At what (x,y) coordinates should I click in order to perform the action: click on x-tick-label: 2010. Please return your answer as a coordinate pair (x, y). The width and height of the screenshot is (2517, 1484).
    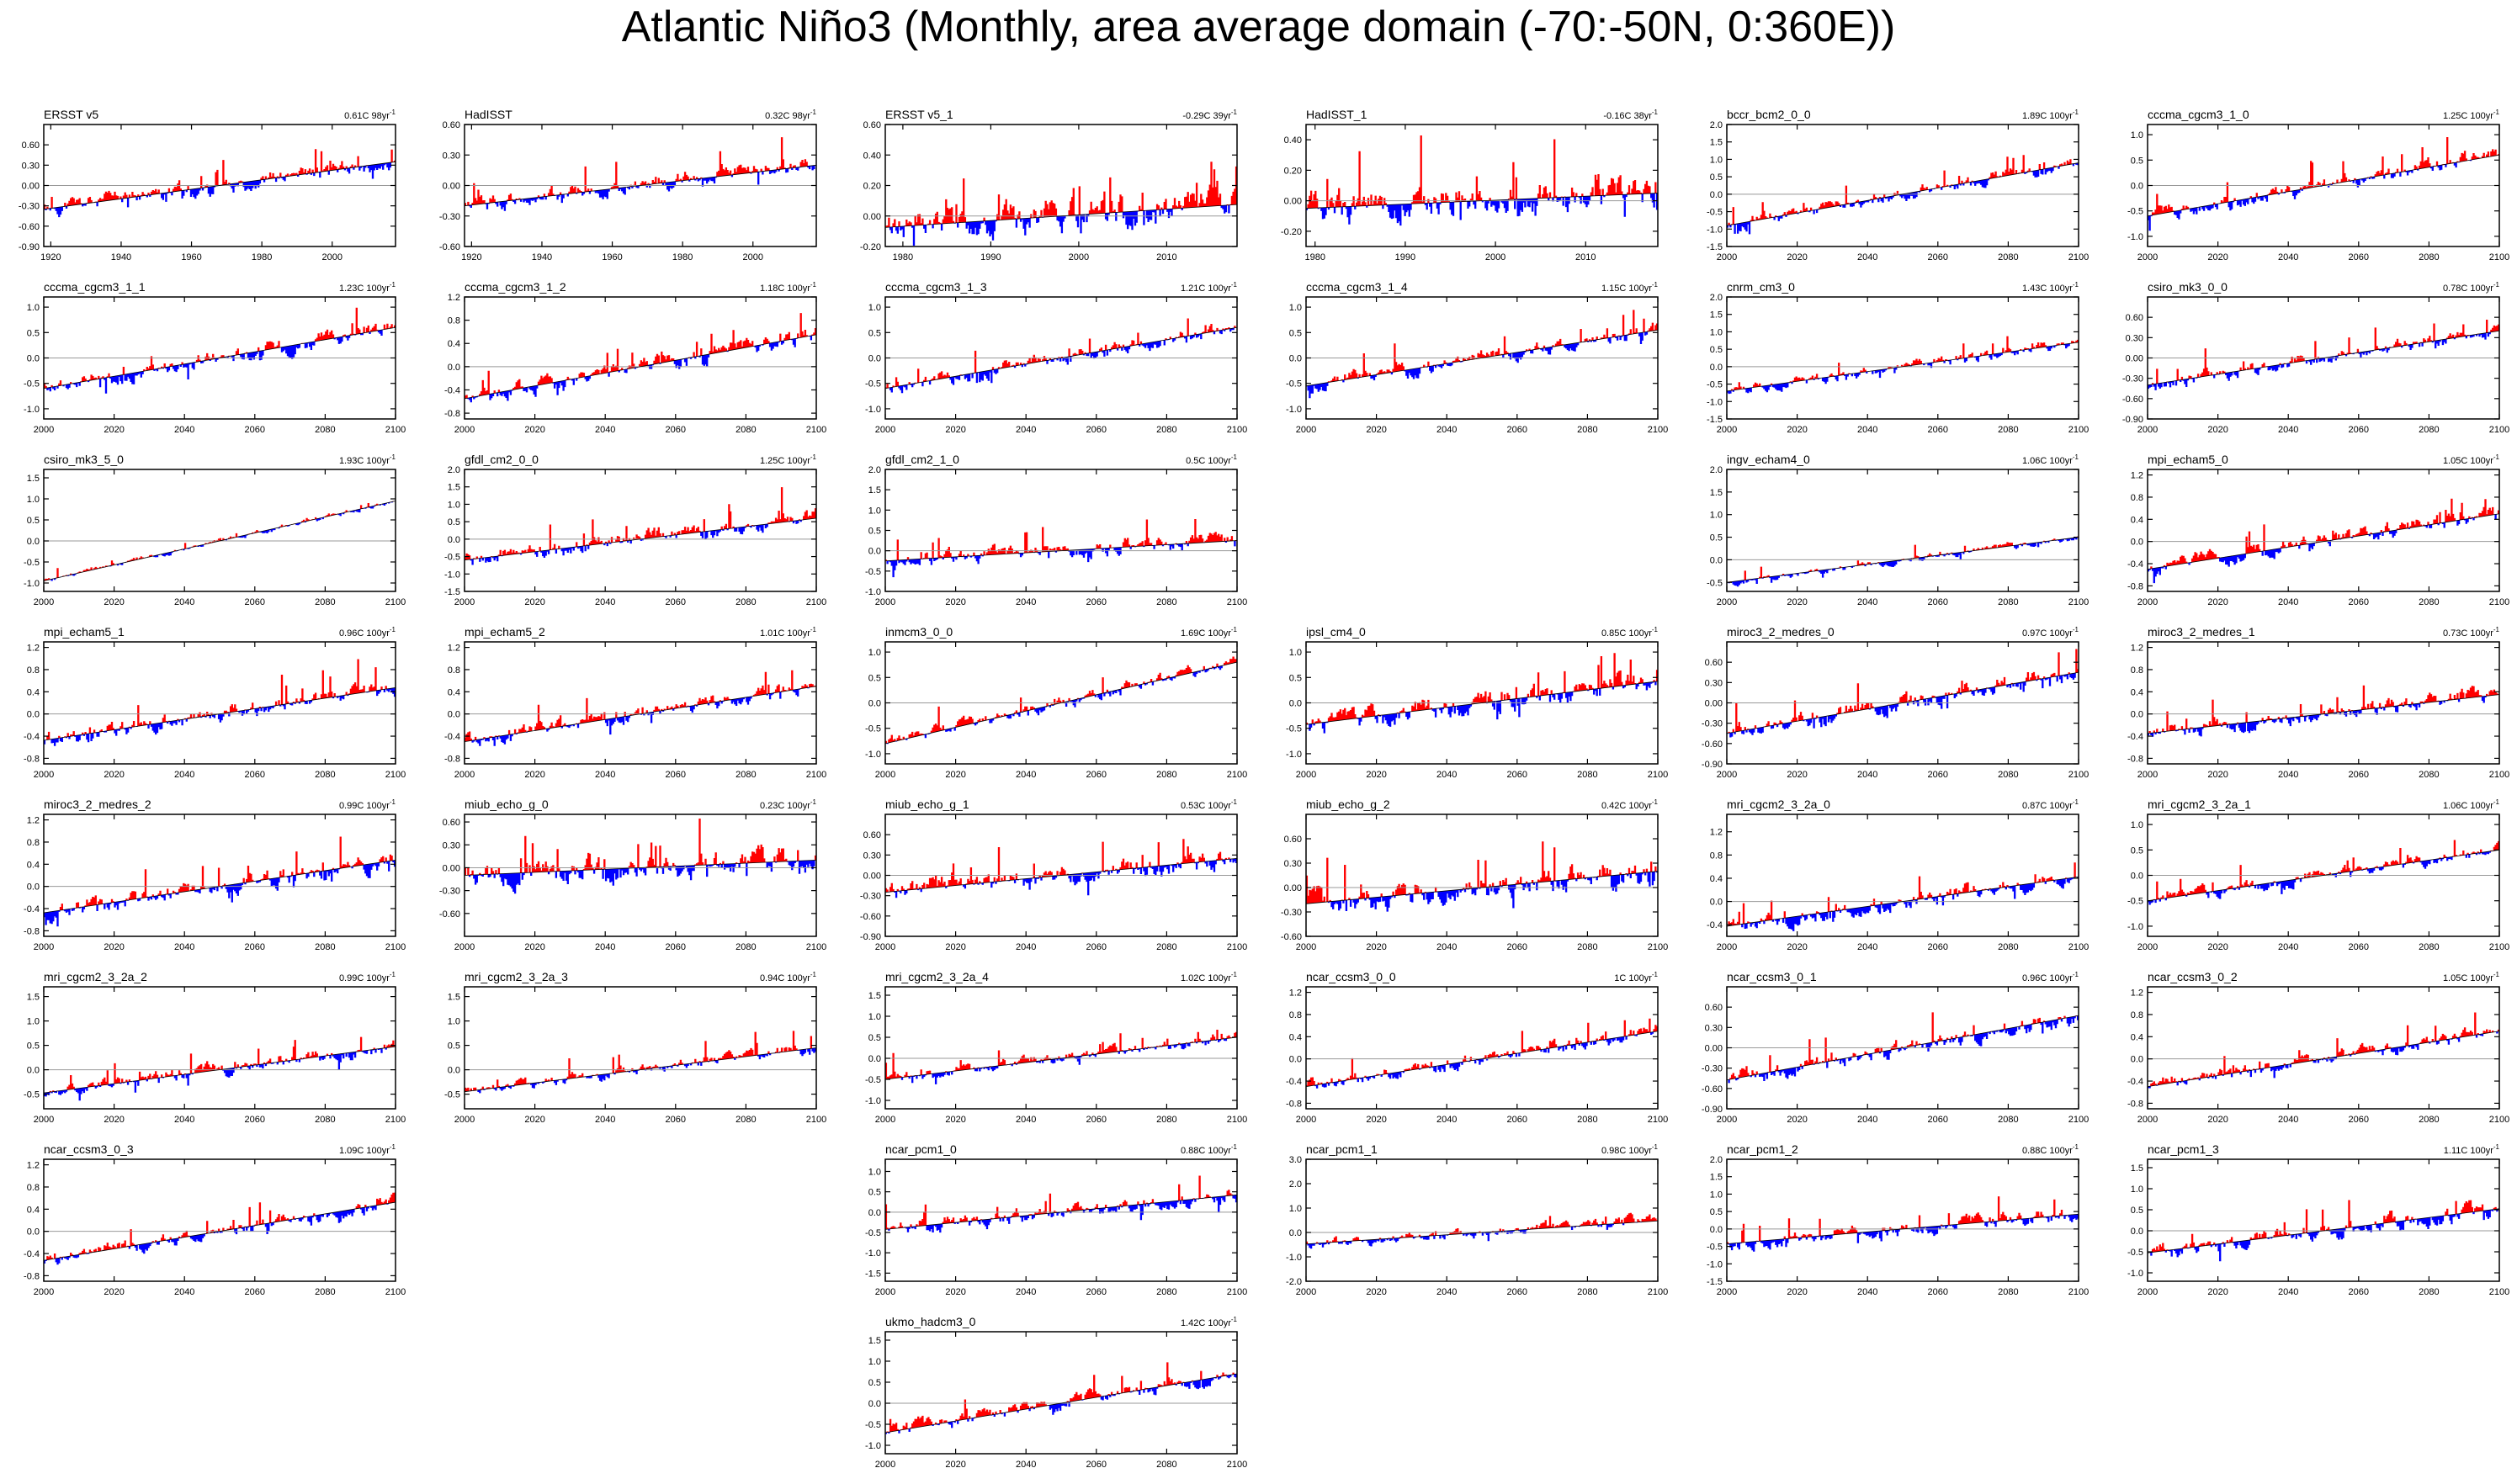
    Looking at the image, I should click on (1586, 257).